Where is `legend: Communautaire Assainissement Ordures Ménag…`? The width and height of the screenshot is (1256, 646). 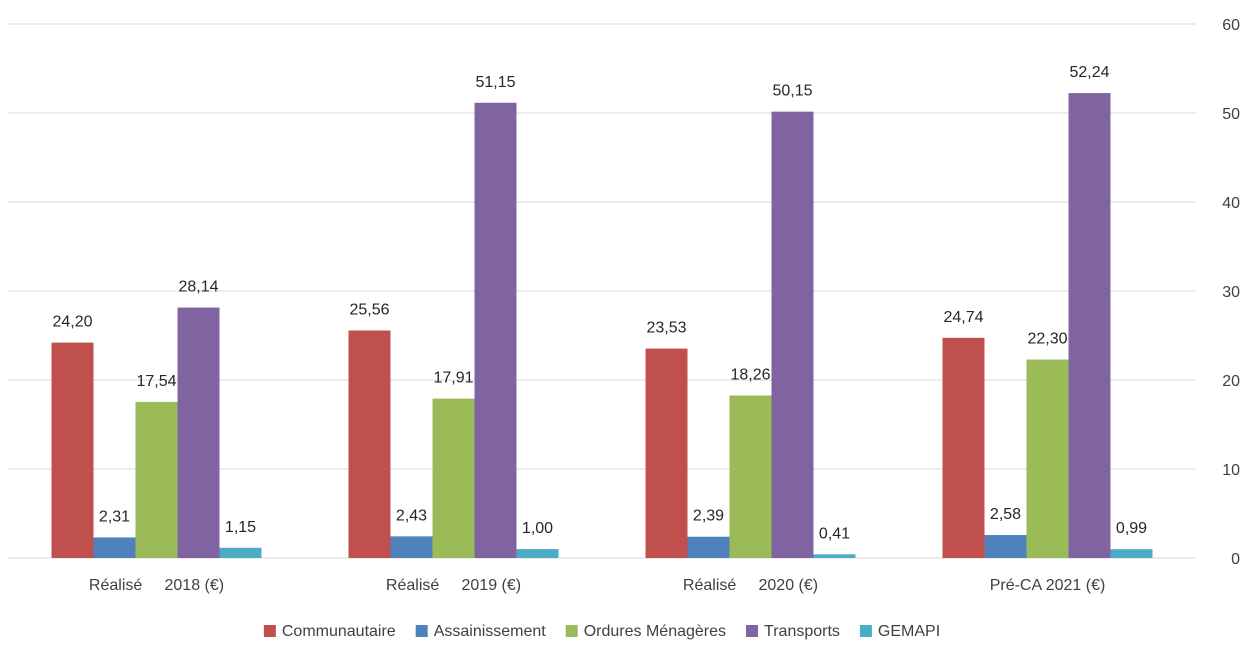 legend: Communautaire Assainissement Ordures Ménag… is located at coordinates (601, 631).